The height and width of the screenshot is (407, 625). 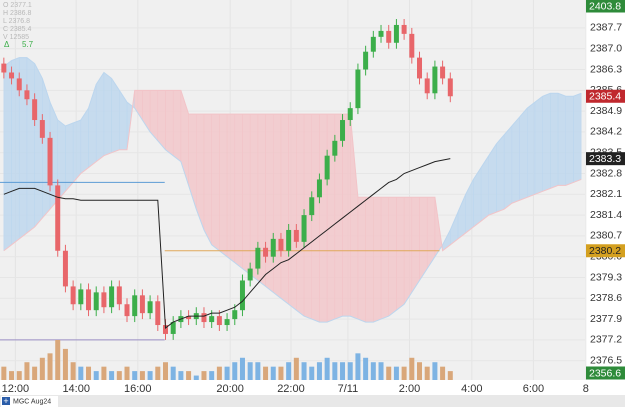 I want to click on x-tick-label: 20:00, so click(x=230, y=389).